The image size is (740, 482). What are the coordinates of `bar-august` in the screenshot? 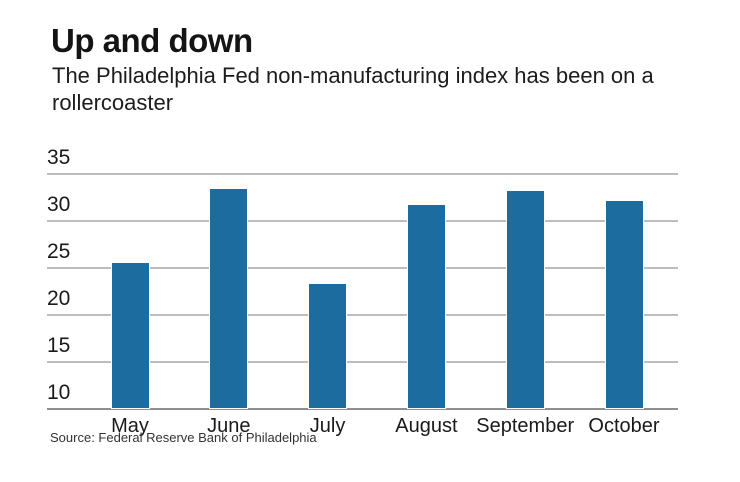 It's located at (426, 306).